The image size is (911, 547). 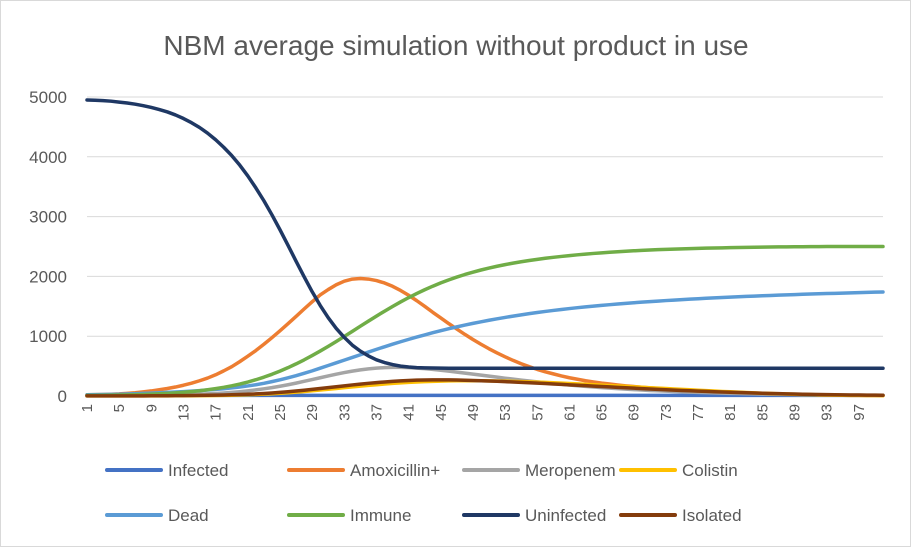 I want to click on x-tick-label: 21, so click(x=248, y=412).